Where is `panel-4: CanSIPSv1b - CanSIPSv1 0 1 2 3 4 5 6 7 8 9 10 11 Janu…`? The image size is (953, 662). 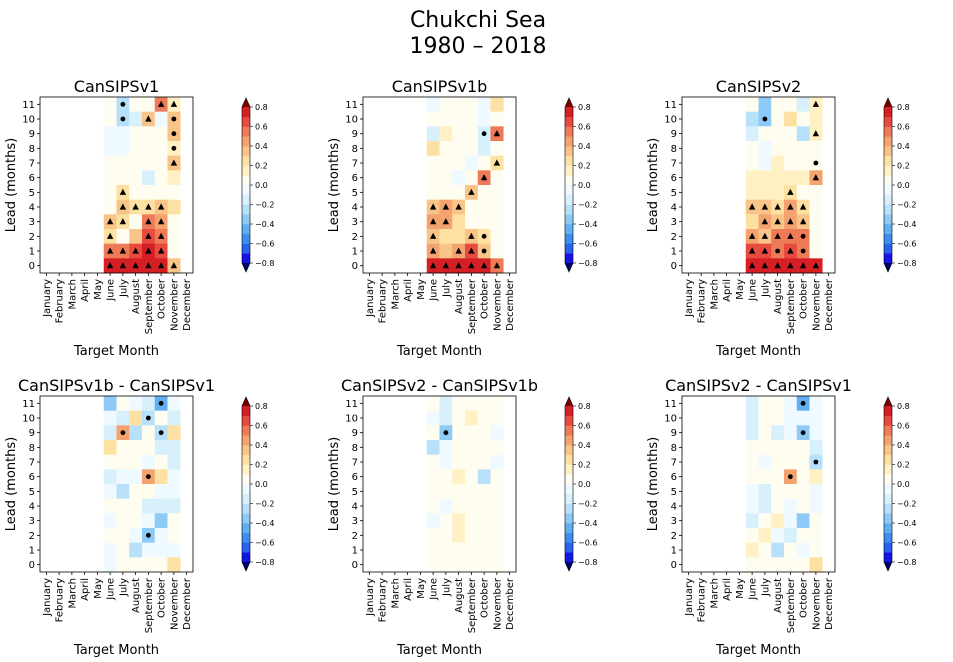
panel-4: CanSIPSv1b - CanSIPSv1 0 1 2 3 4 5 6 7 8 9 10 11 Janu… is located at coordinates (139, 517).